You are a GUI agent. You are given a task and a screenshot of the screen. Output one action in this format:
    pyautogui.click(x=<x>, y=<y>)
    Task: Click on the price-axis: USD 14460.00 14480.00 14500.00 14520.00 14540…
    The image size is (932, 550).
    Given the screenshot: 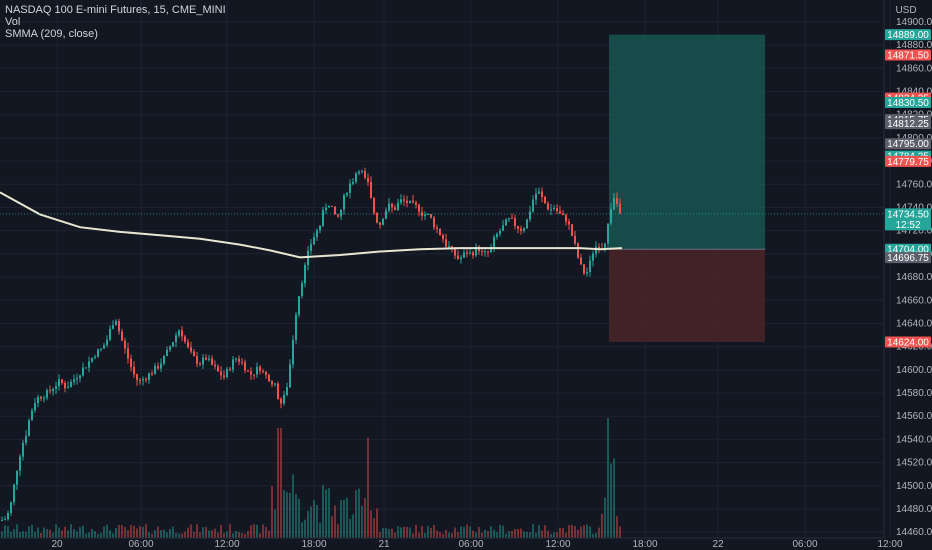 What is the action you would take?
    pyautogui.click(x=907, y=269)
    